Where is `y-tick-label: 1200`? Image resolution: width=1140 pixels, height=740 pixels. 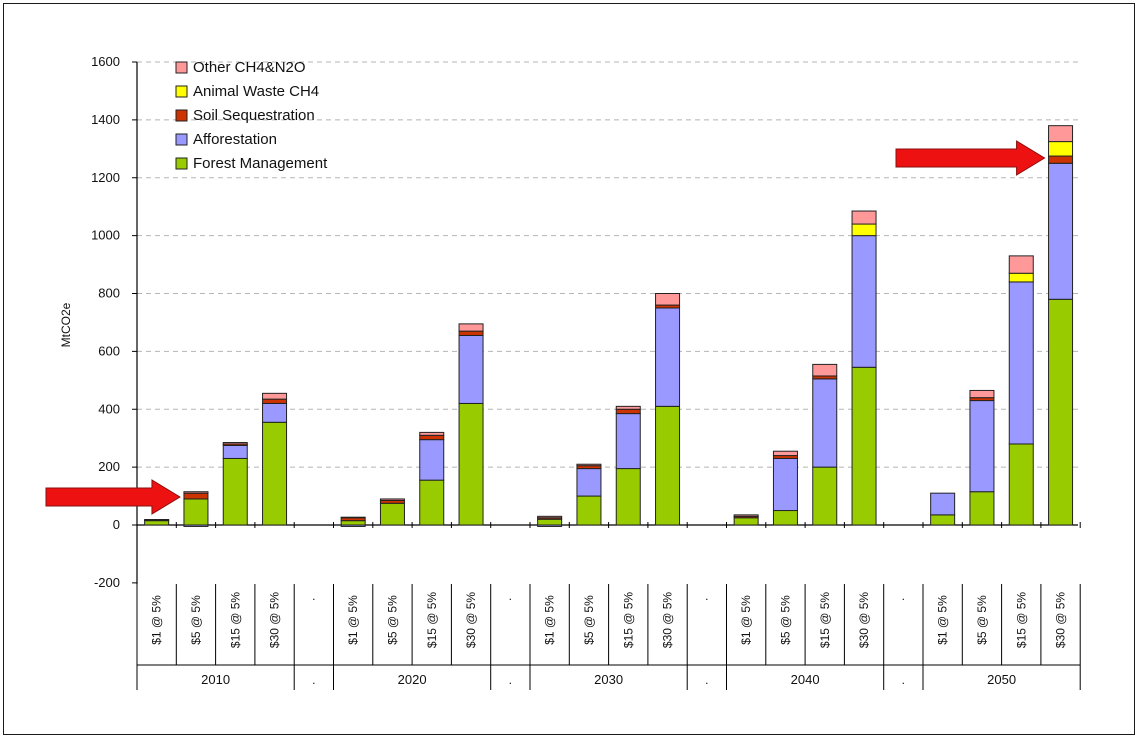 y-tick-label: 1200 is located at coordinates (105, 177).